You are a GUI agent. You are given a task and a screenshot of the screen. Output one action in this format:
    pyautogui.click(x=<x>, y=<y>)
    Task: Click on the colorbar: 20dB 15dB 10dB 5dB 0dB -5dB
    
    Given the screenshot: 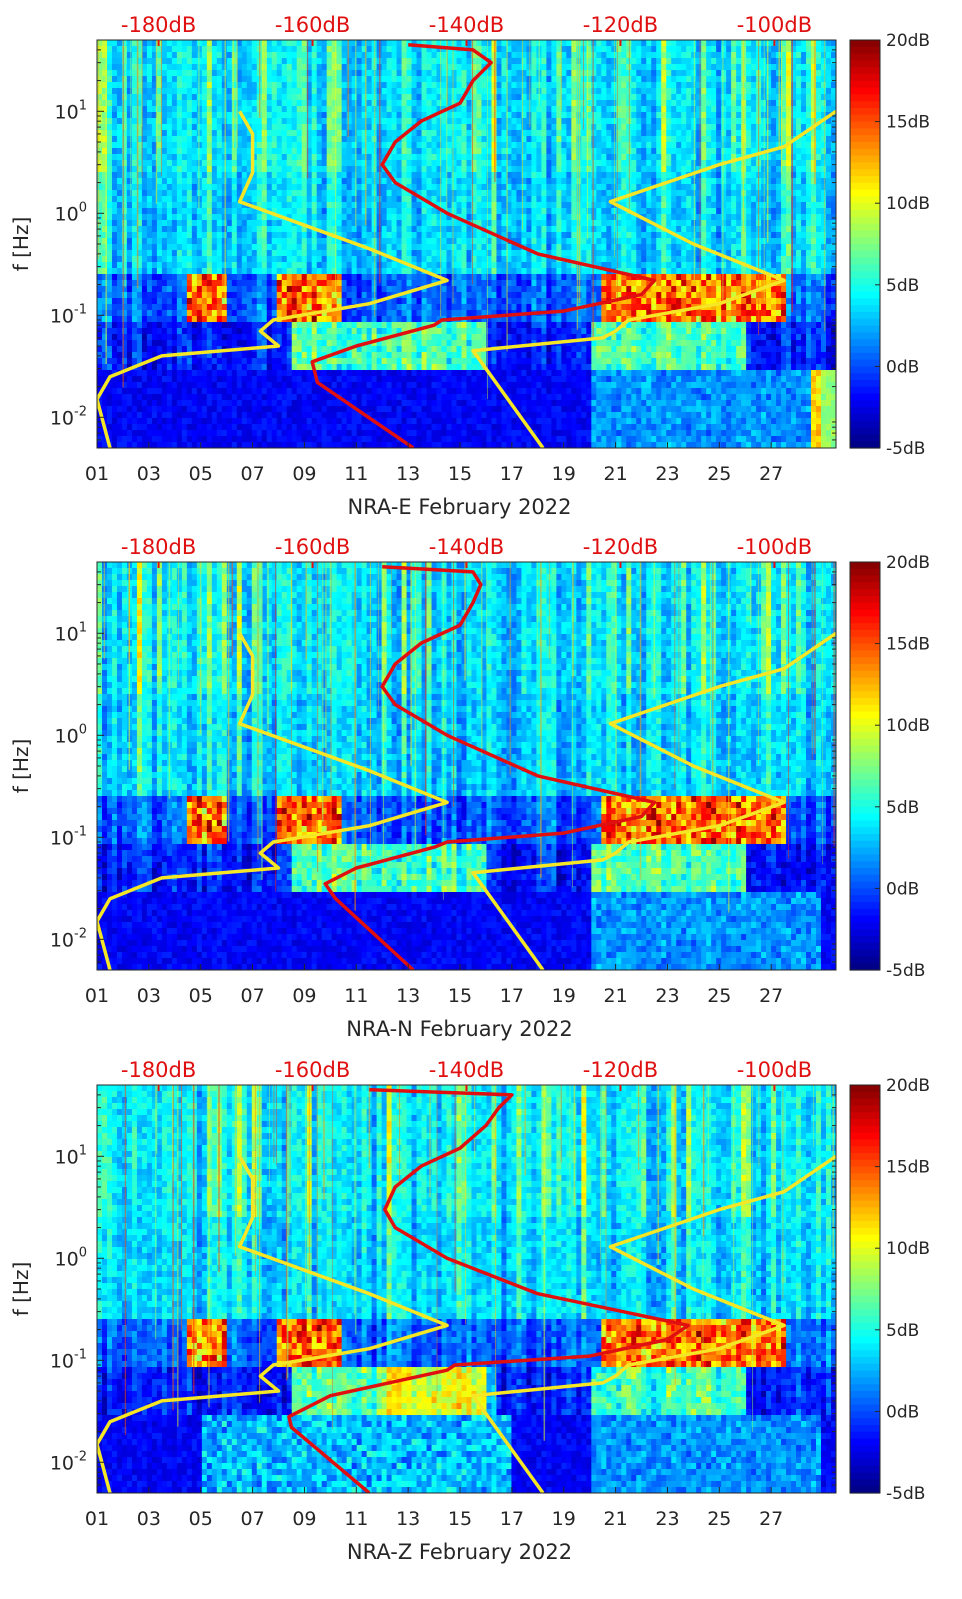 What is the action you would take?
    pyautogui.click(x=889, y=245)
    